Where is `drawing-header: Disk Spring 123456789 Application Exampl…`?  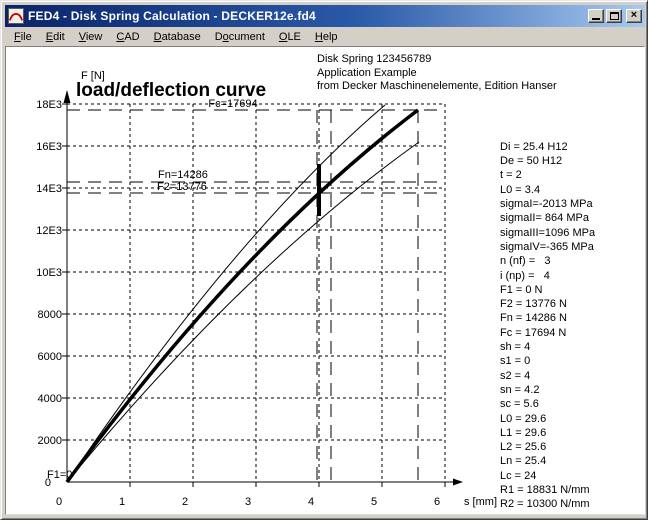
drawing-header: Disk Spring 123456789 Application Exampl… is located at coordinates (480, 73).